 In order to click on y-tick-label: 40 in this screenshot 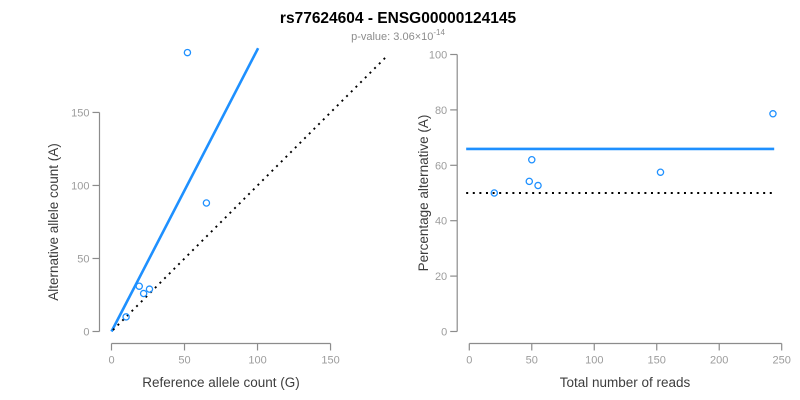, I will do `click(441, 222)`.